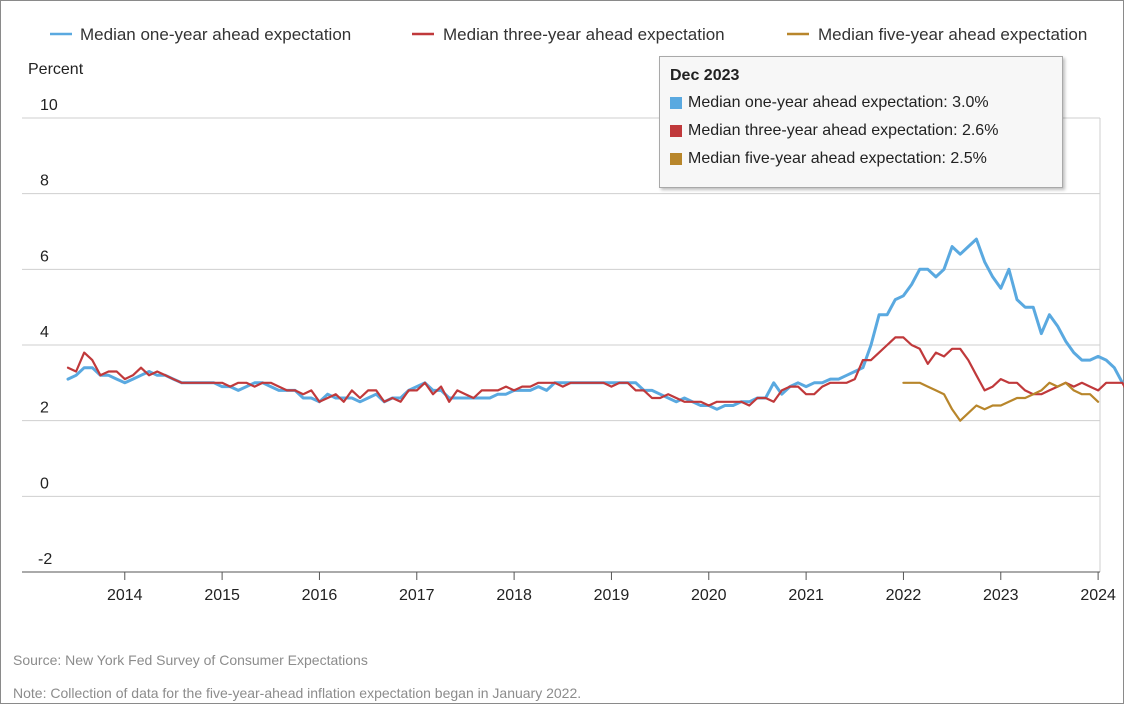 This screenshot has height=704, width=1124. I want to click on tooltip-row-five-year: Median five-year ahead expectation: 2.5%, so click(861, 163).